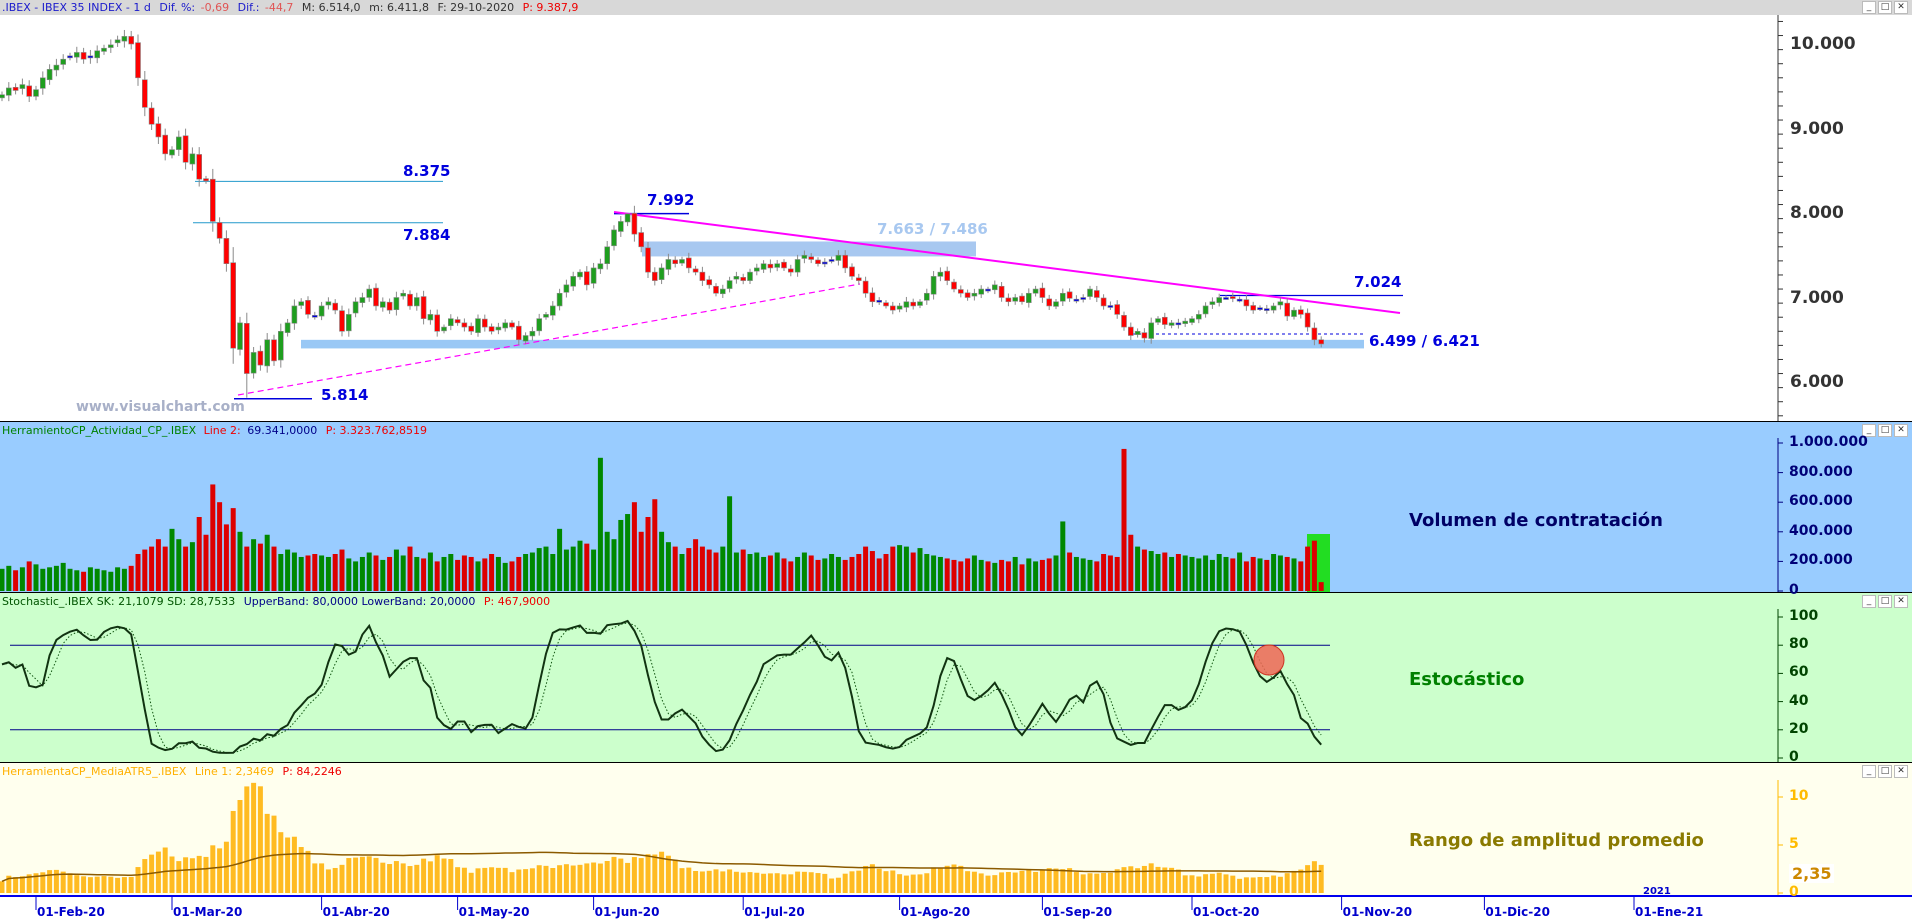  What do you see at coordinates (1823, 44) in the screenshot?
I see `price-tick-label: 10.000` at bounding box center [1823, 44].